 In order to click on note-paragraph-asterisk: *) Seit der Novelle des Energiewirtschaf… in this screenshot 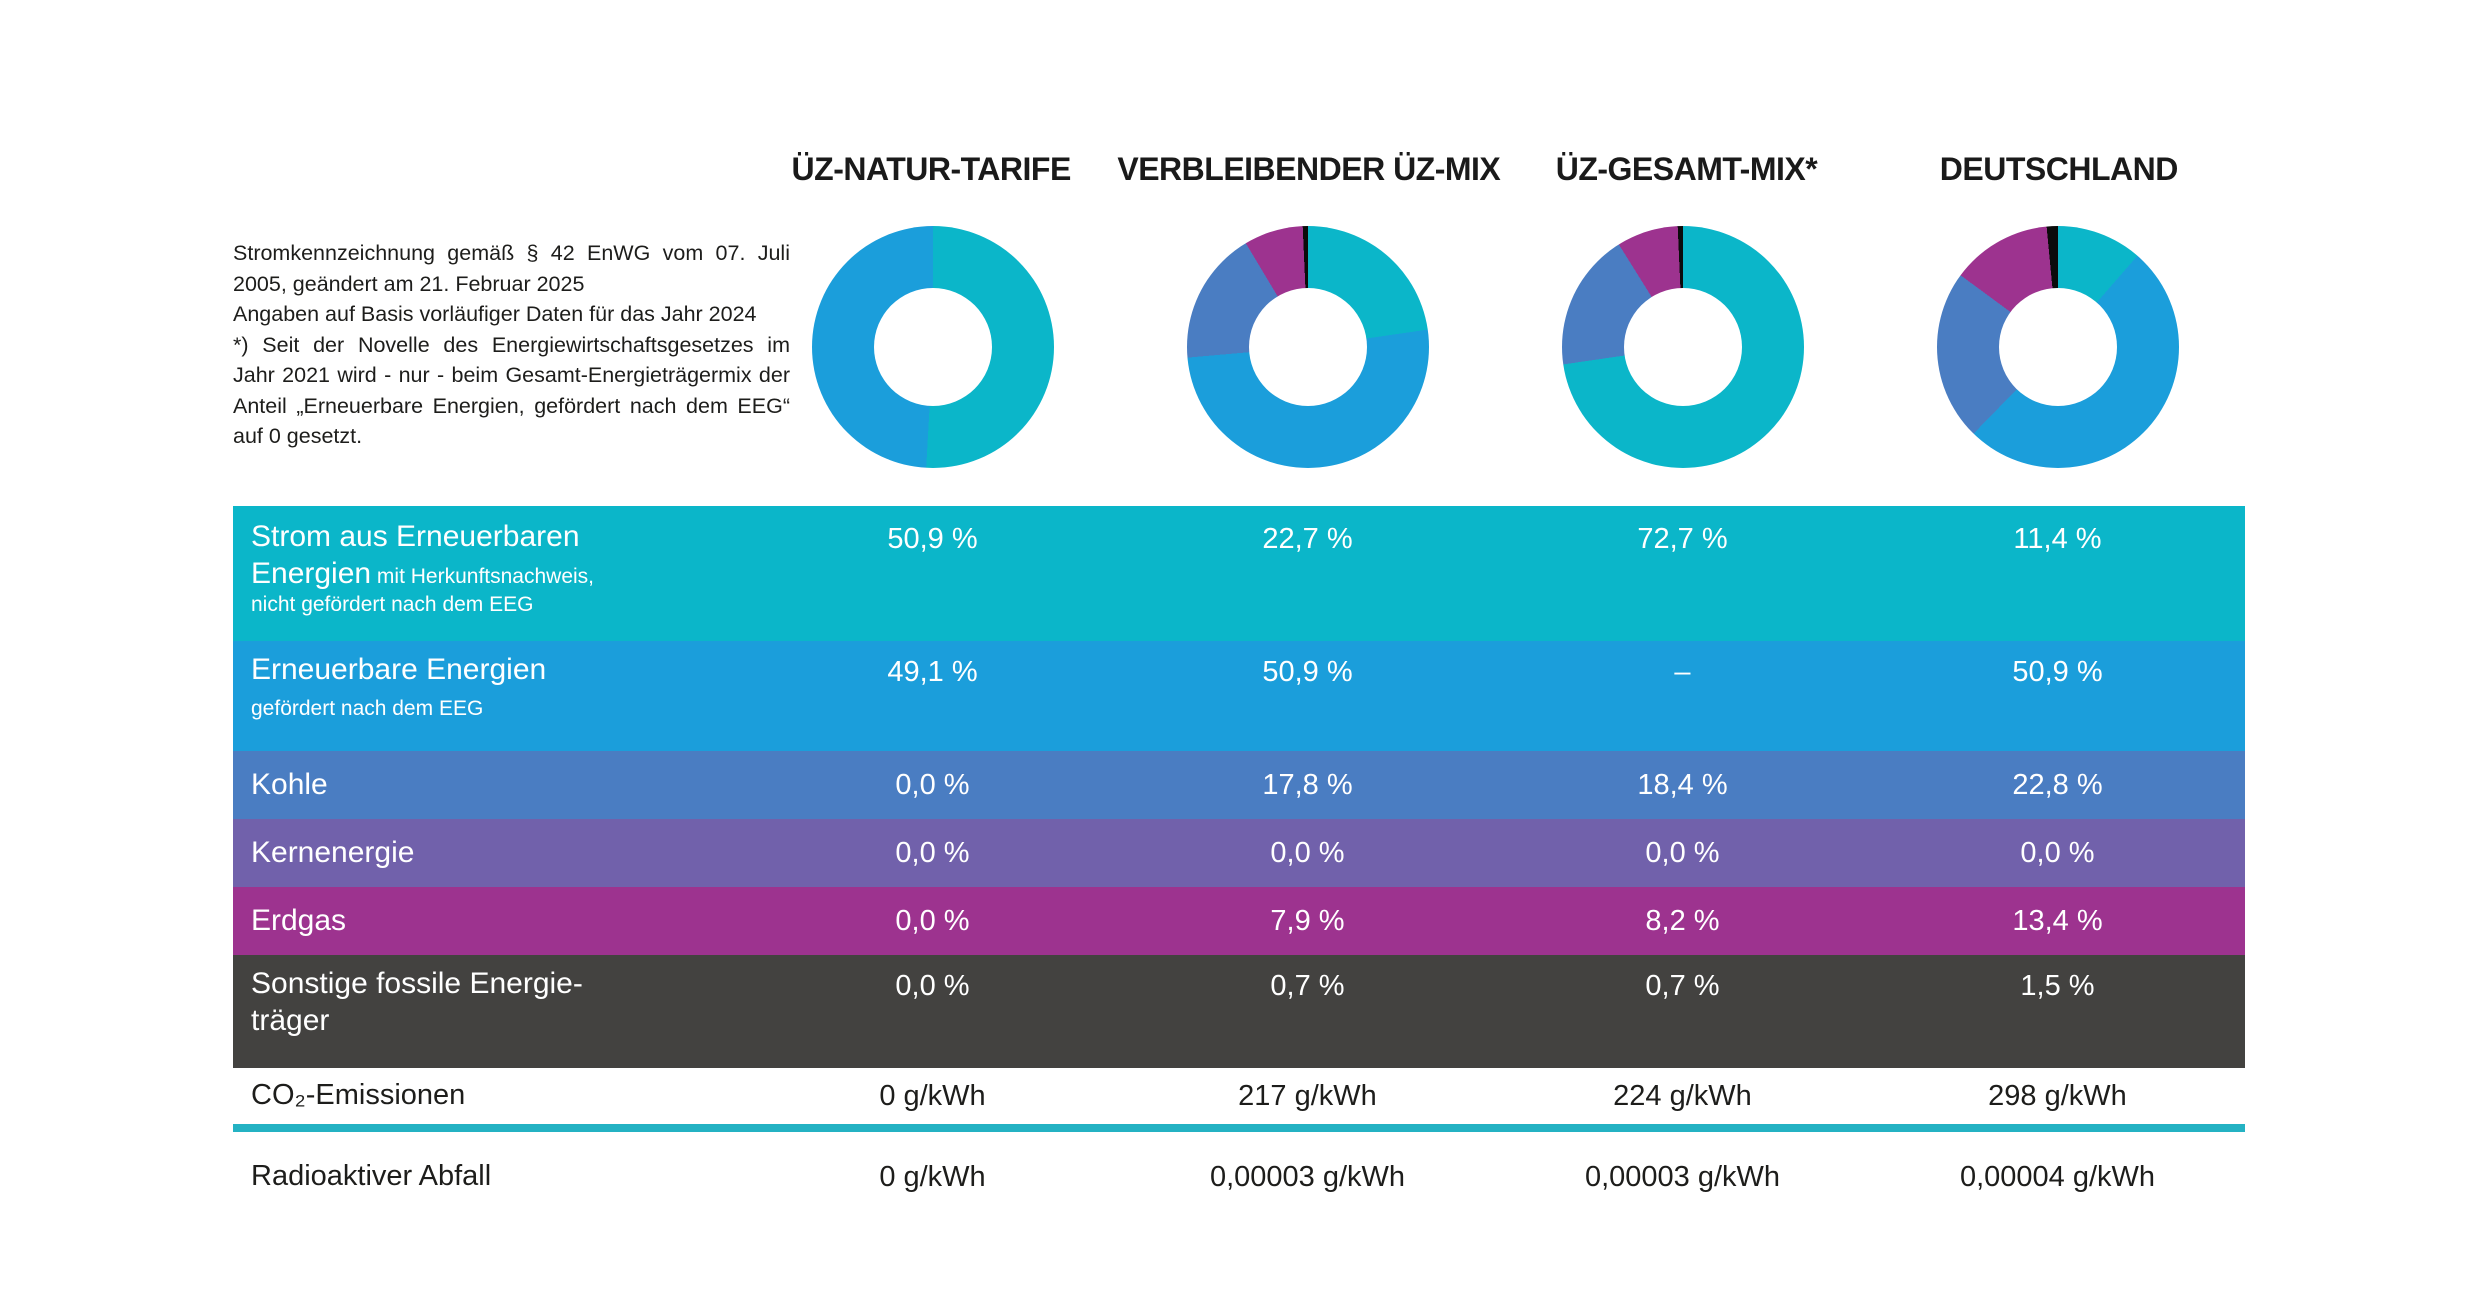, I will do `click(511, 390)`.